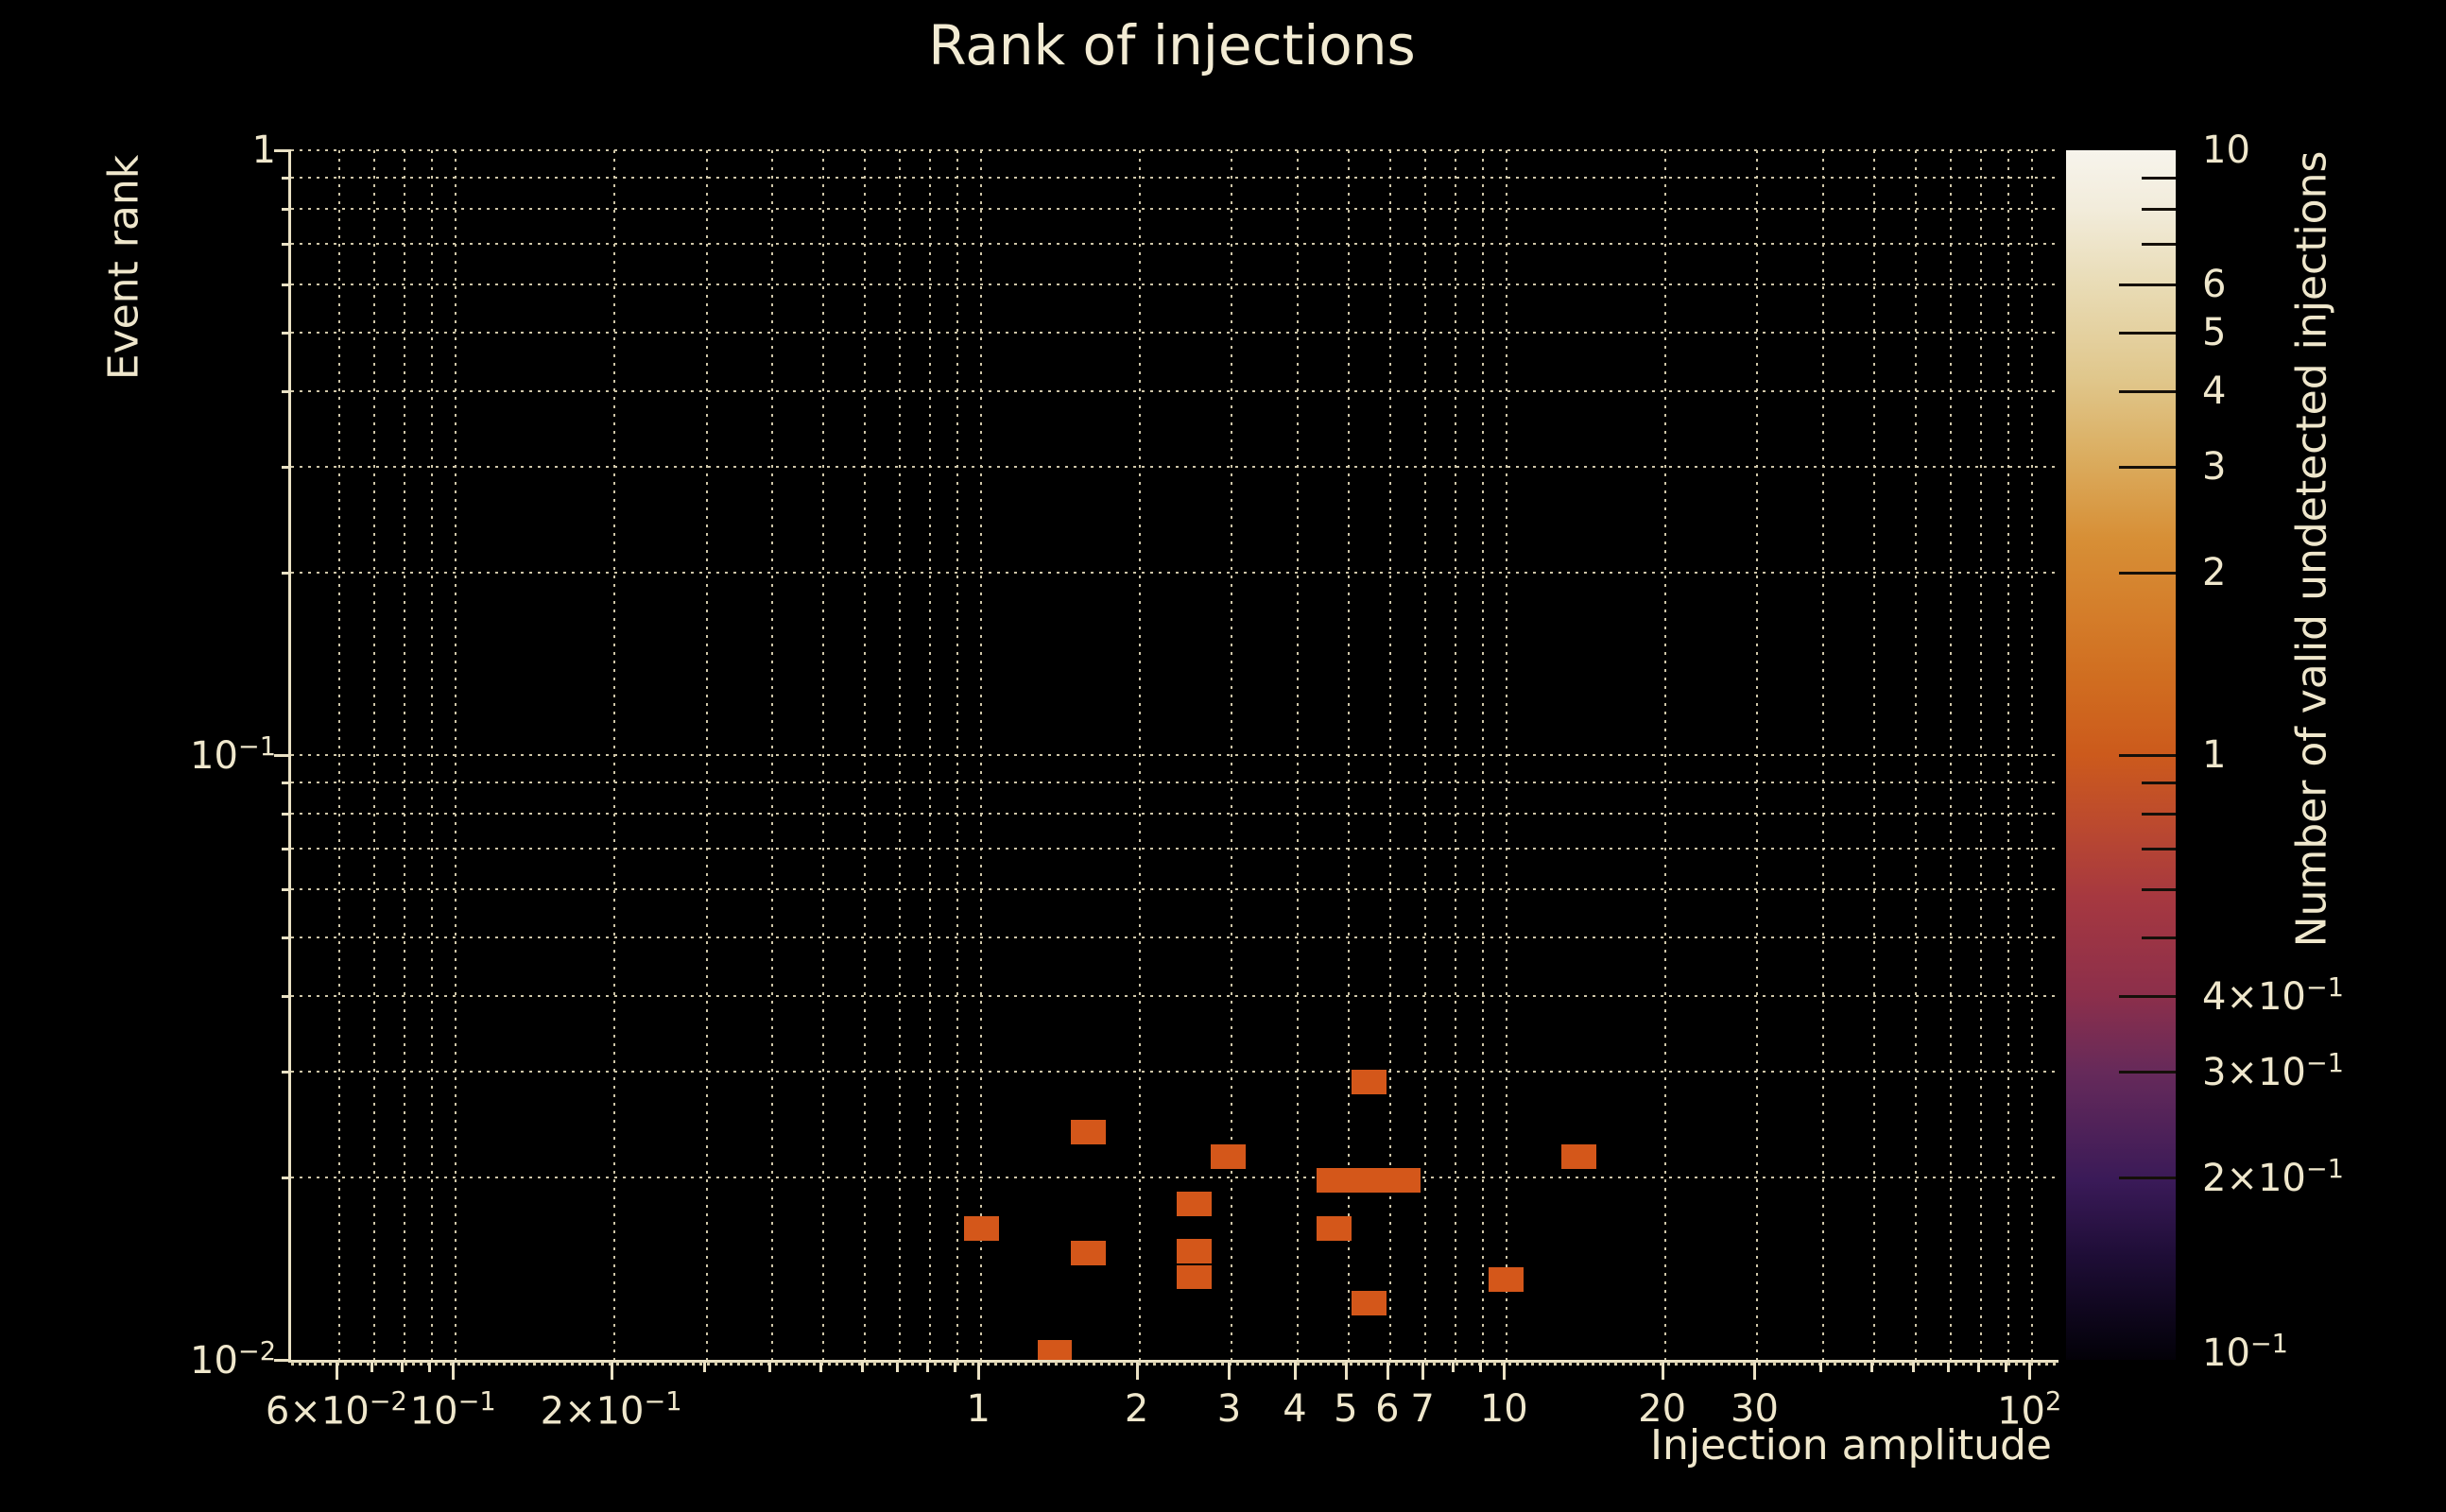  What do you see at coordinates (233, 1359) in the screenshot?
I see `y-tick-label: 10⁻²` at bounding box center [233, 1359].